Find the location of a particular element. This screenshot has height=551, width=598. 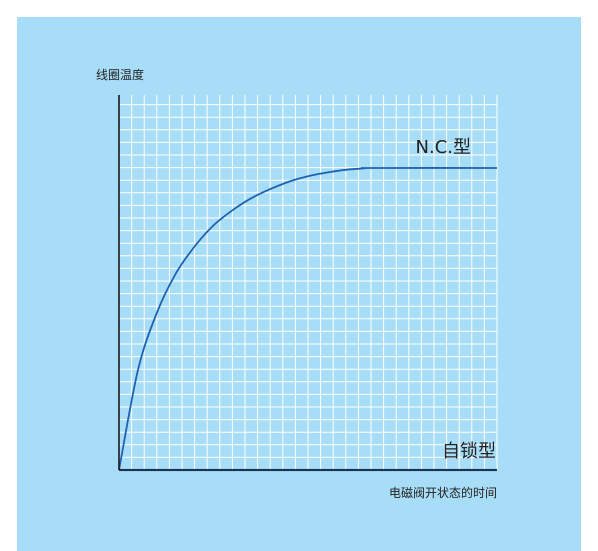

series-label-self-locking: 自锁型 is located at coordinates (469, 451).